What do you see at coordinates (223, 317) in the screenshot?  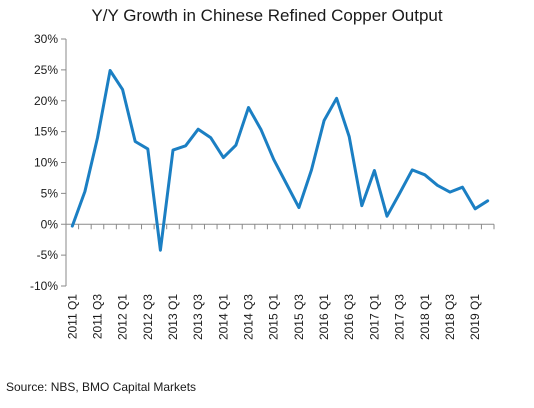 I see `x-tick-label: 2014 Q1` at bounding box center [223, 317].